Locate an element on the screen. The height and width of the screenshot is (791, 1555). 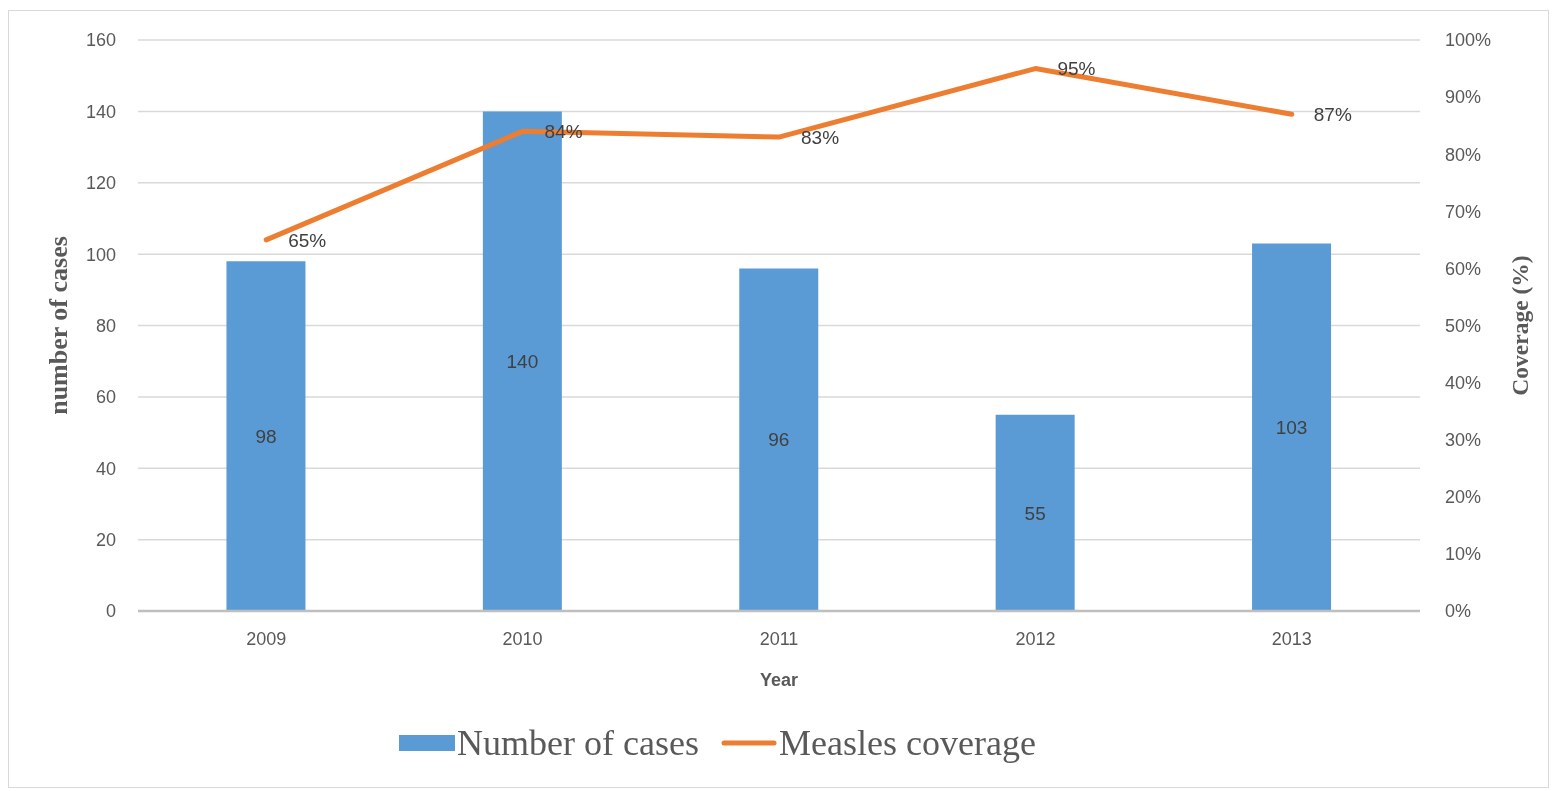
y-tick-label: 0 is located at coordinates (110, 611).